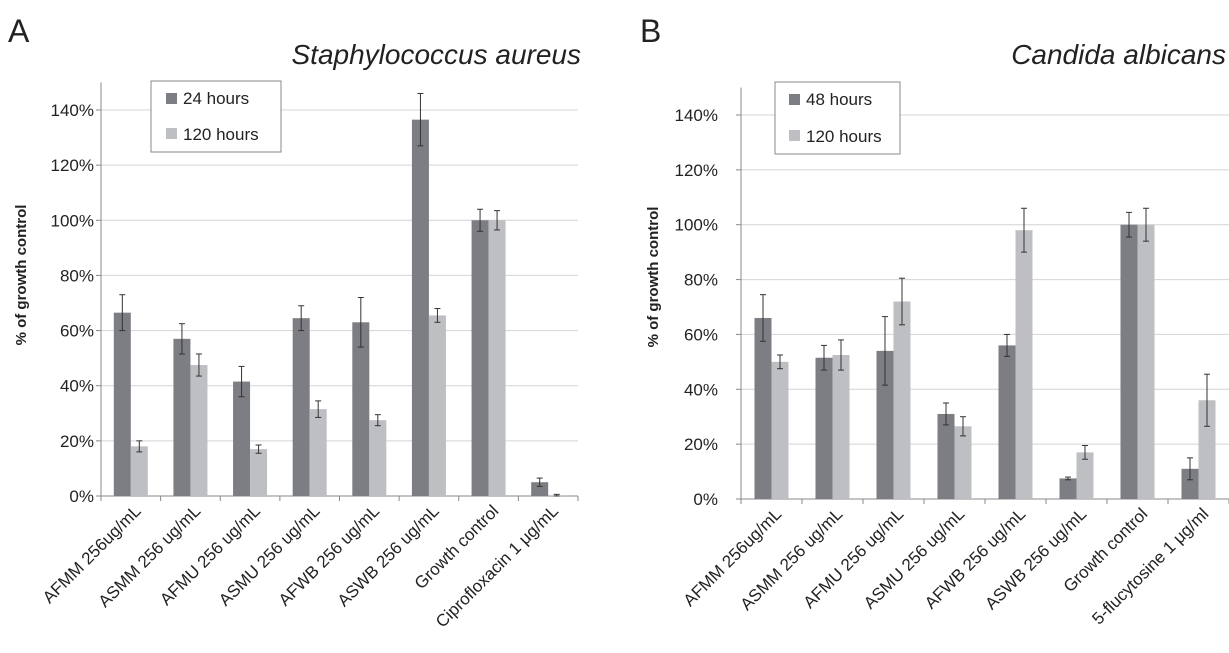 This screenshot has width=1229, height=653. What do you see at coordinates (182, 417) in the screenshot?
I see `bar-a-s0-c1` at bounding box center [182, 417].